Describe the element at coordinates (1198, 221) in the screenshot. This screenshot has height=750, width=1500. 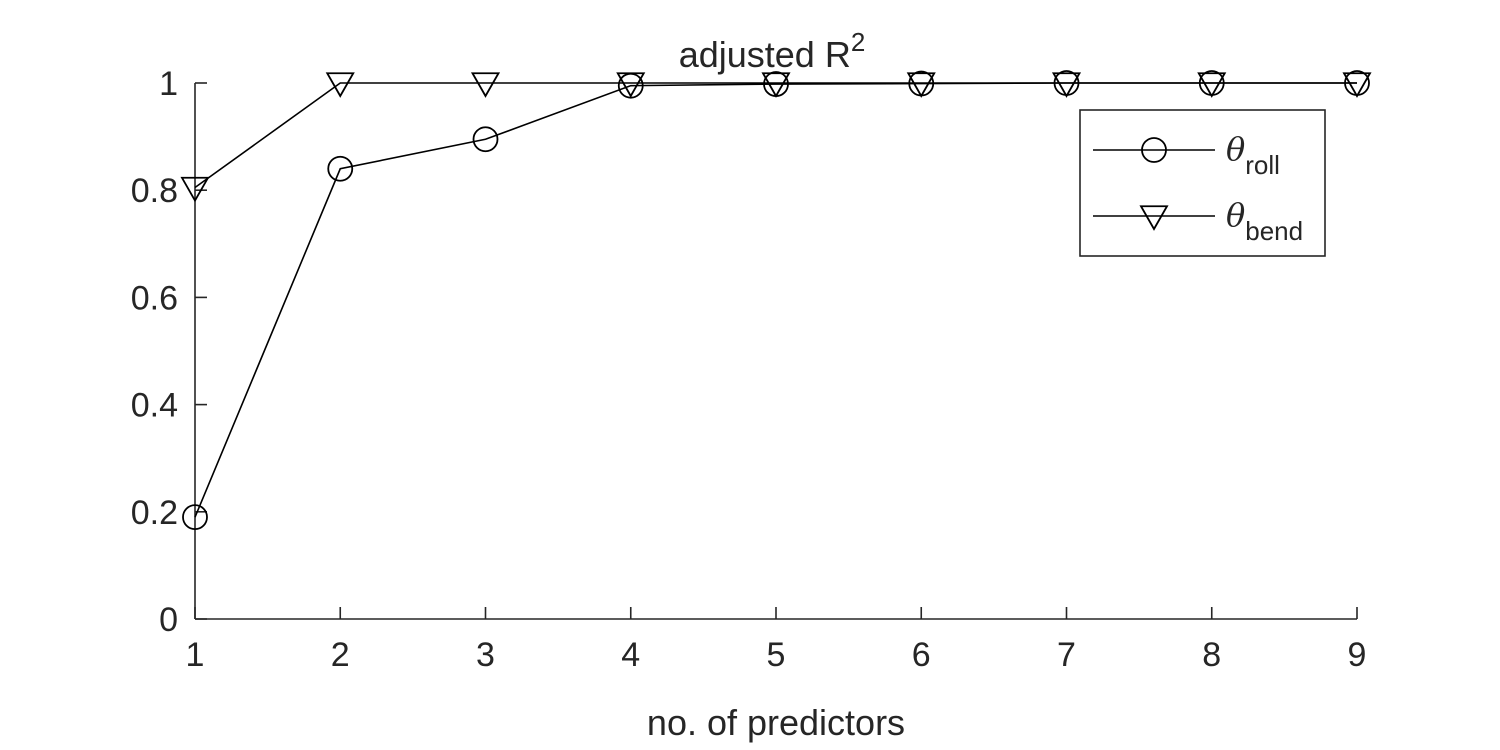
I see `legend-entry-bend: θbend` at that location.